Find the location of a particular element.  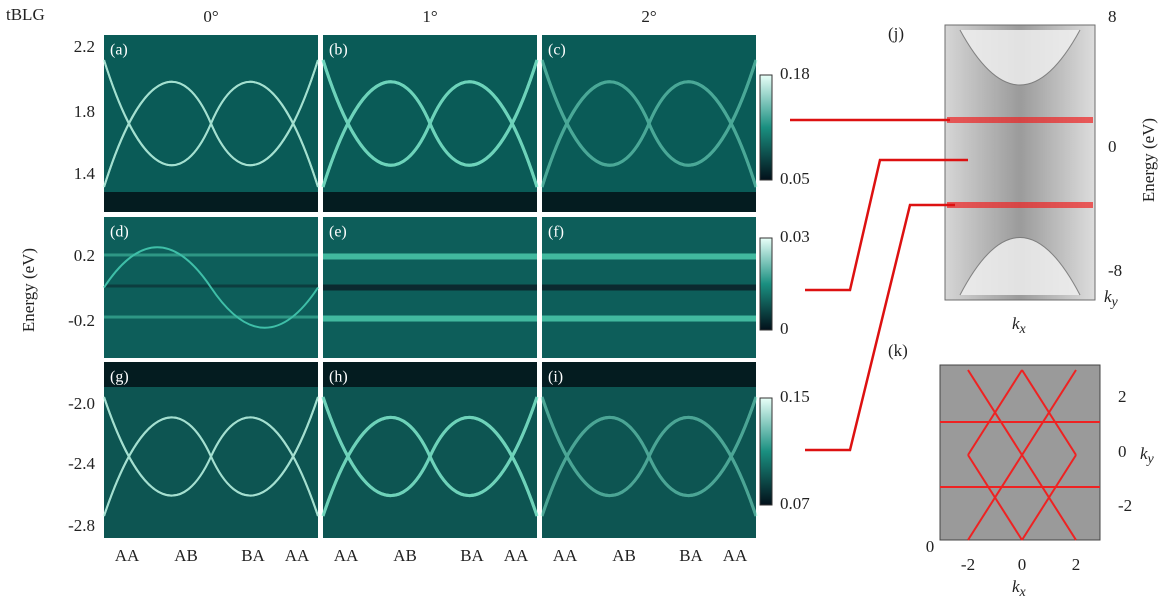

y-tick-label: -2.8 is located at coordinates (81, 525).